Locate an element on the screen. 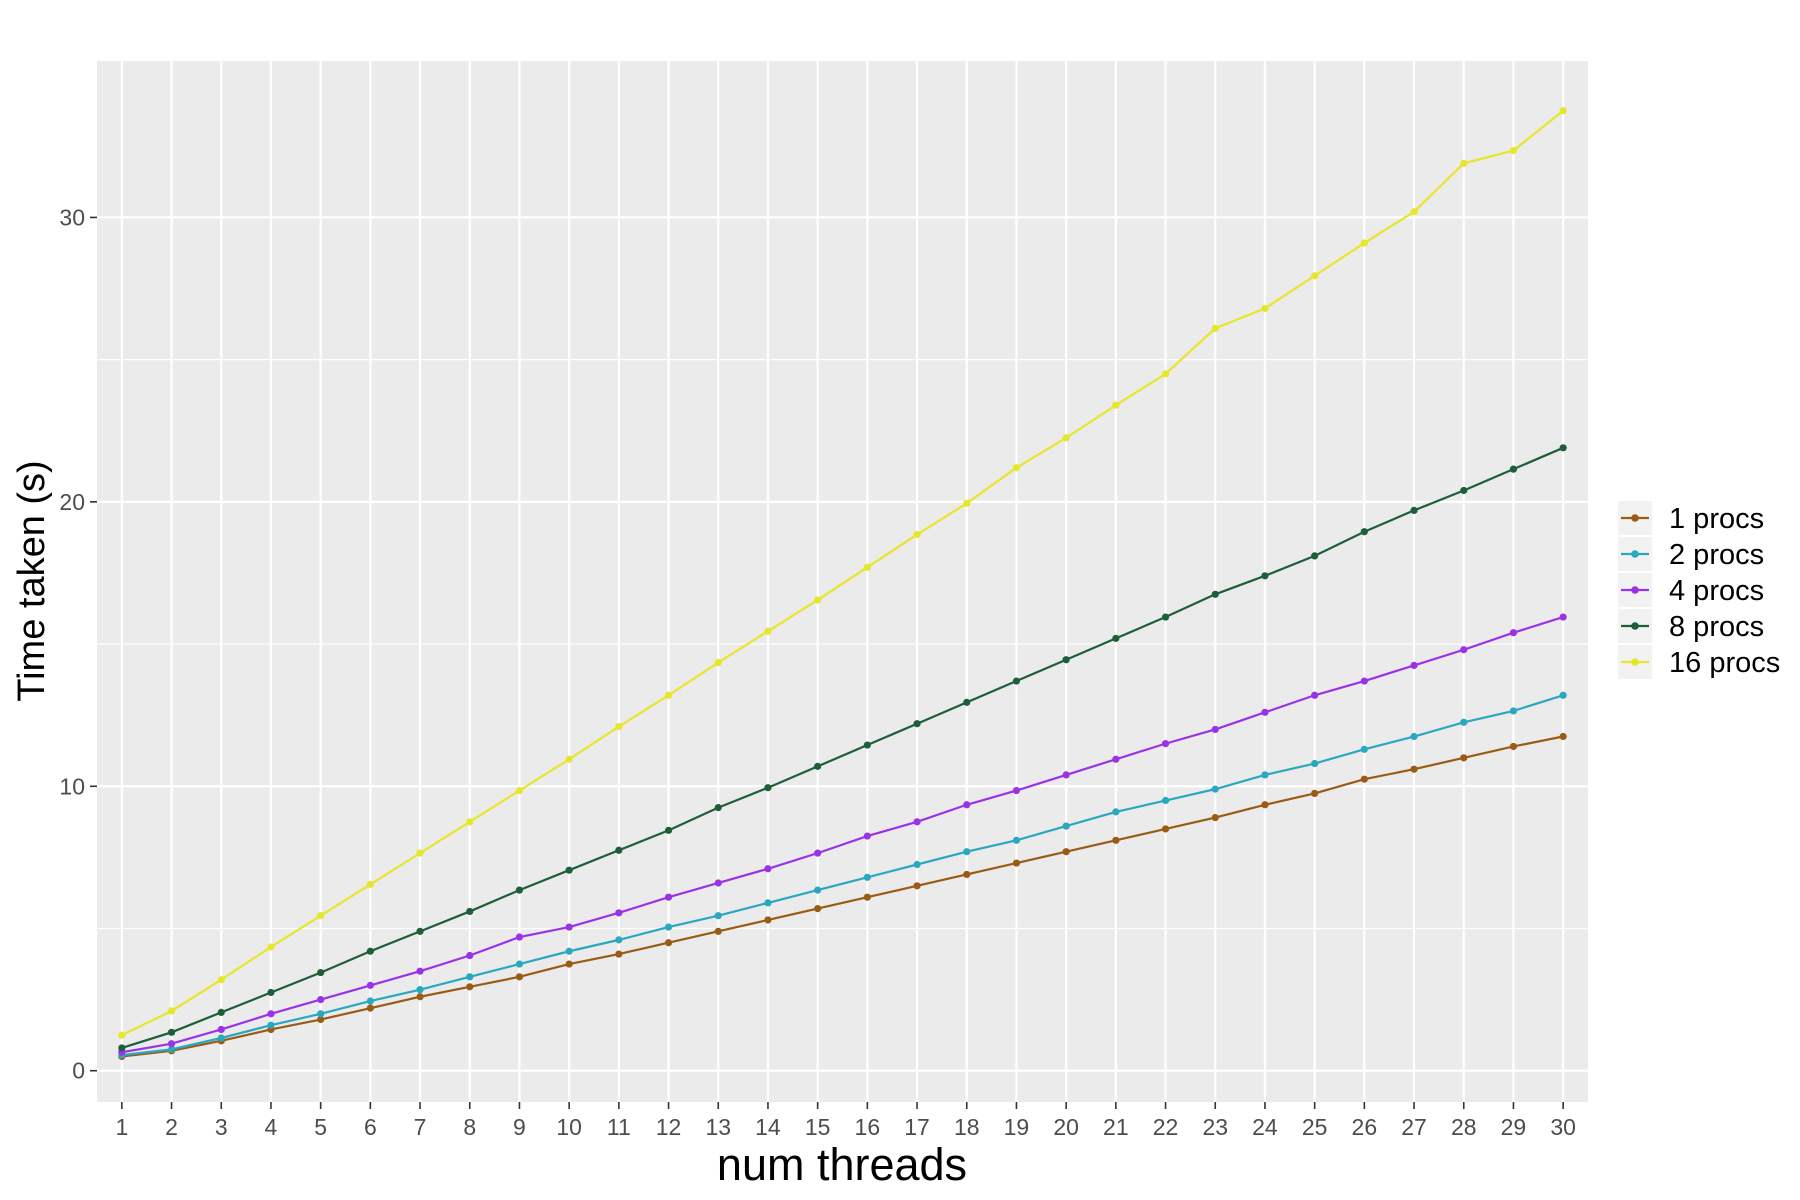  legend-label: 16 procs is located at coordinates (1724, 663).